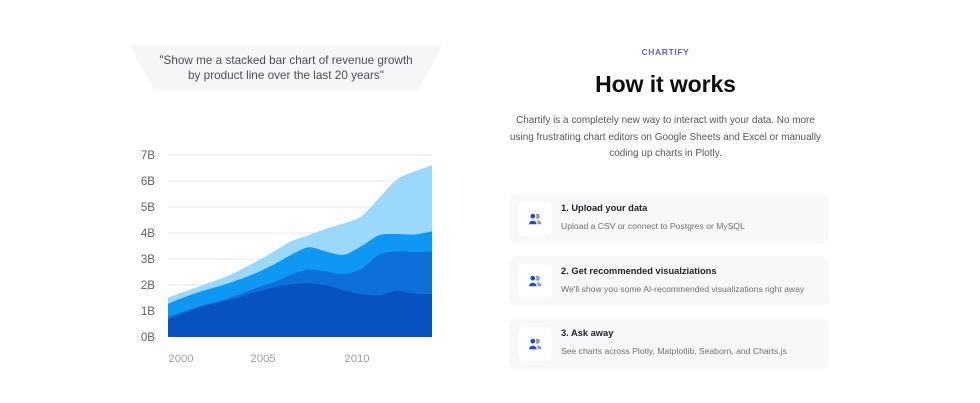 This screenshot has width=980, height=403. Describe the element at coordinates (148, 311) in the screenshot. I see `svg-text: 1B` at that location.